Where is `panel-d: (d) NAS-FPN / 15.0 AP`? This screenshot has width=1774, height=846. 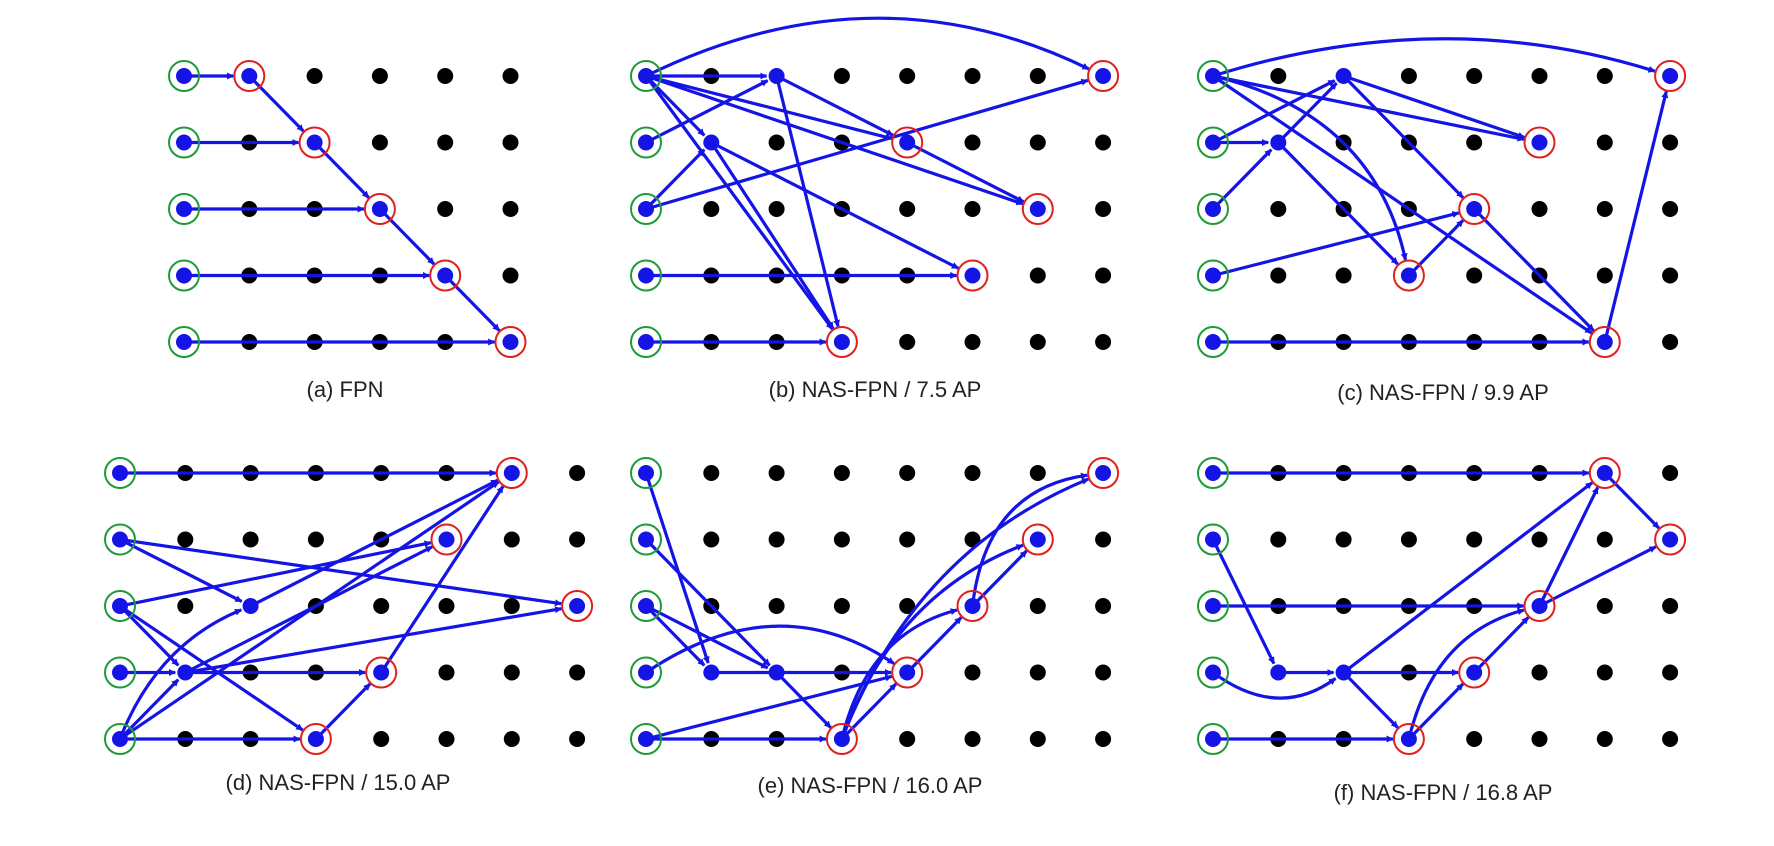
panel-d: (d) NAS-FPN / 15.0 AP is located at coordinates (349, 626).